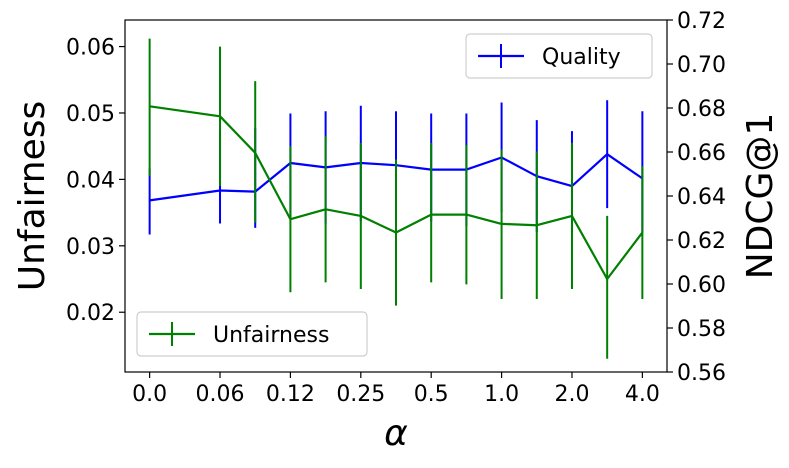 The width and height of the screenshot is (789, 468). Describe the element at coordinates (581, 57) in the screenshot. I see `legend-label-quality: Quality` at that location.